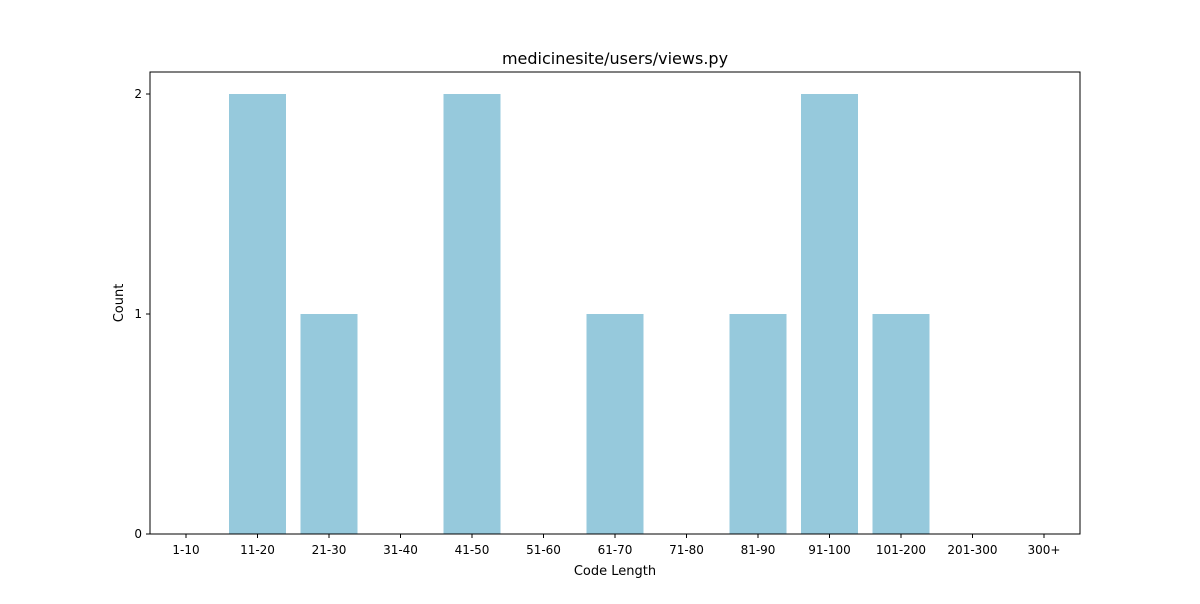  I want to click on x-tick-label: 81-90, so click(758, 550).